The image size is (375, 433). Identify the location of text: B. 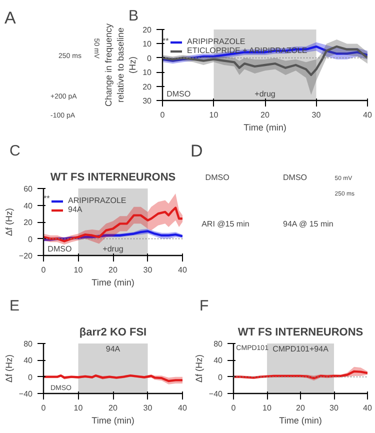
(133, 16).